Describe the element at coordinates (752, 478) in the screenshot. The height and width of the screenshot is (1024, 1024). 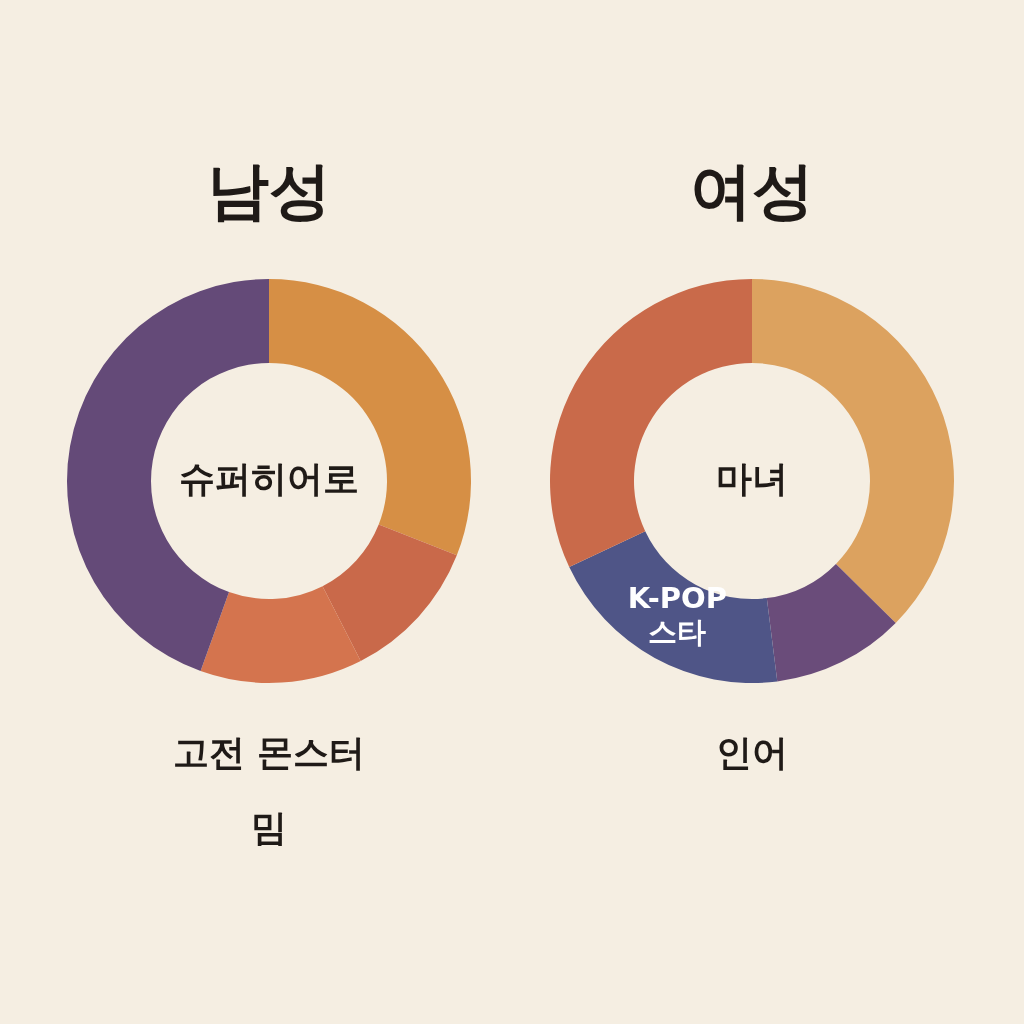
I see `text: 마녀` at that location.